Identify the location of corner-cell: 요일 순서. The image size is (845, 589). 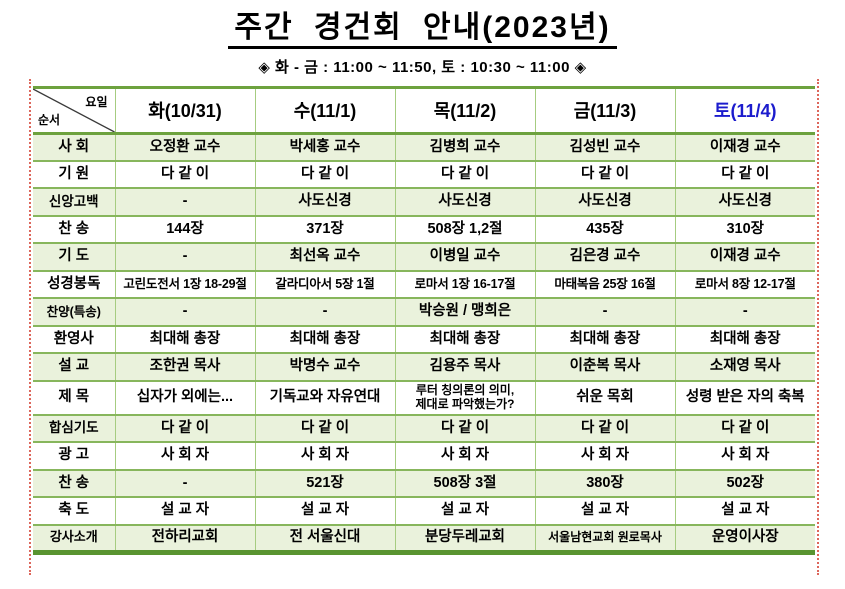
(74, 111).